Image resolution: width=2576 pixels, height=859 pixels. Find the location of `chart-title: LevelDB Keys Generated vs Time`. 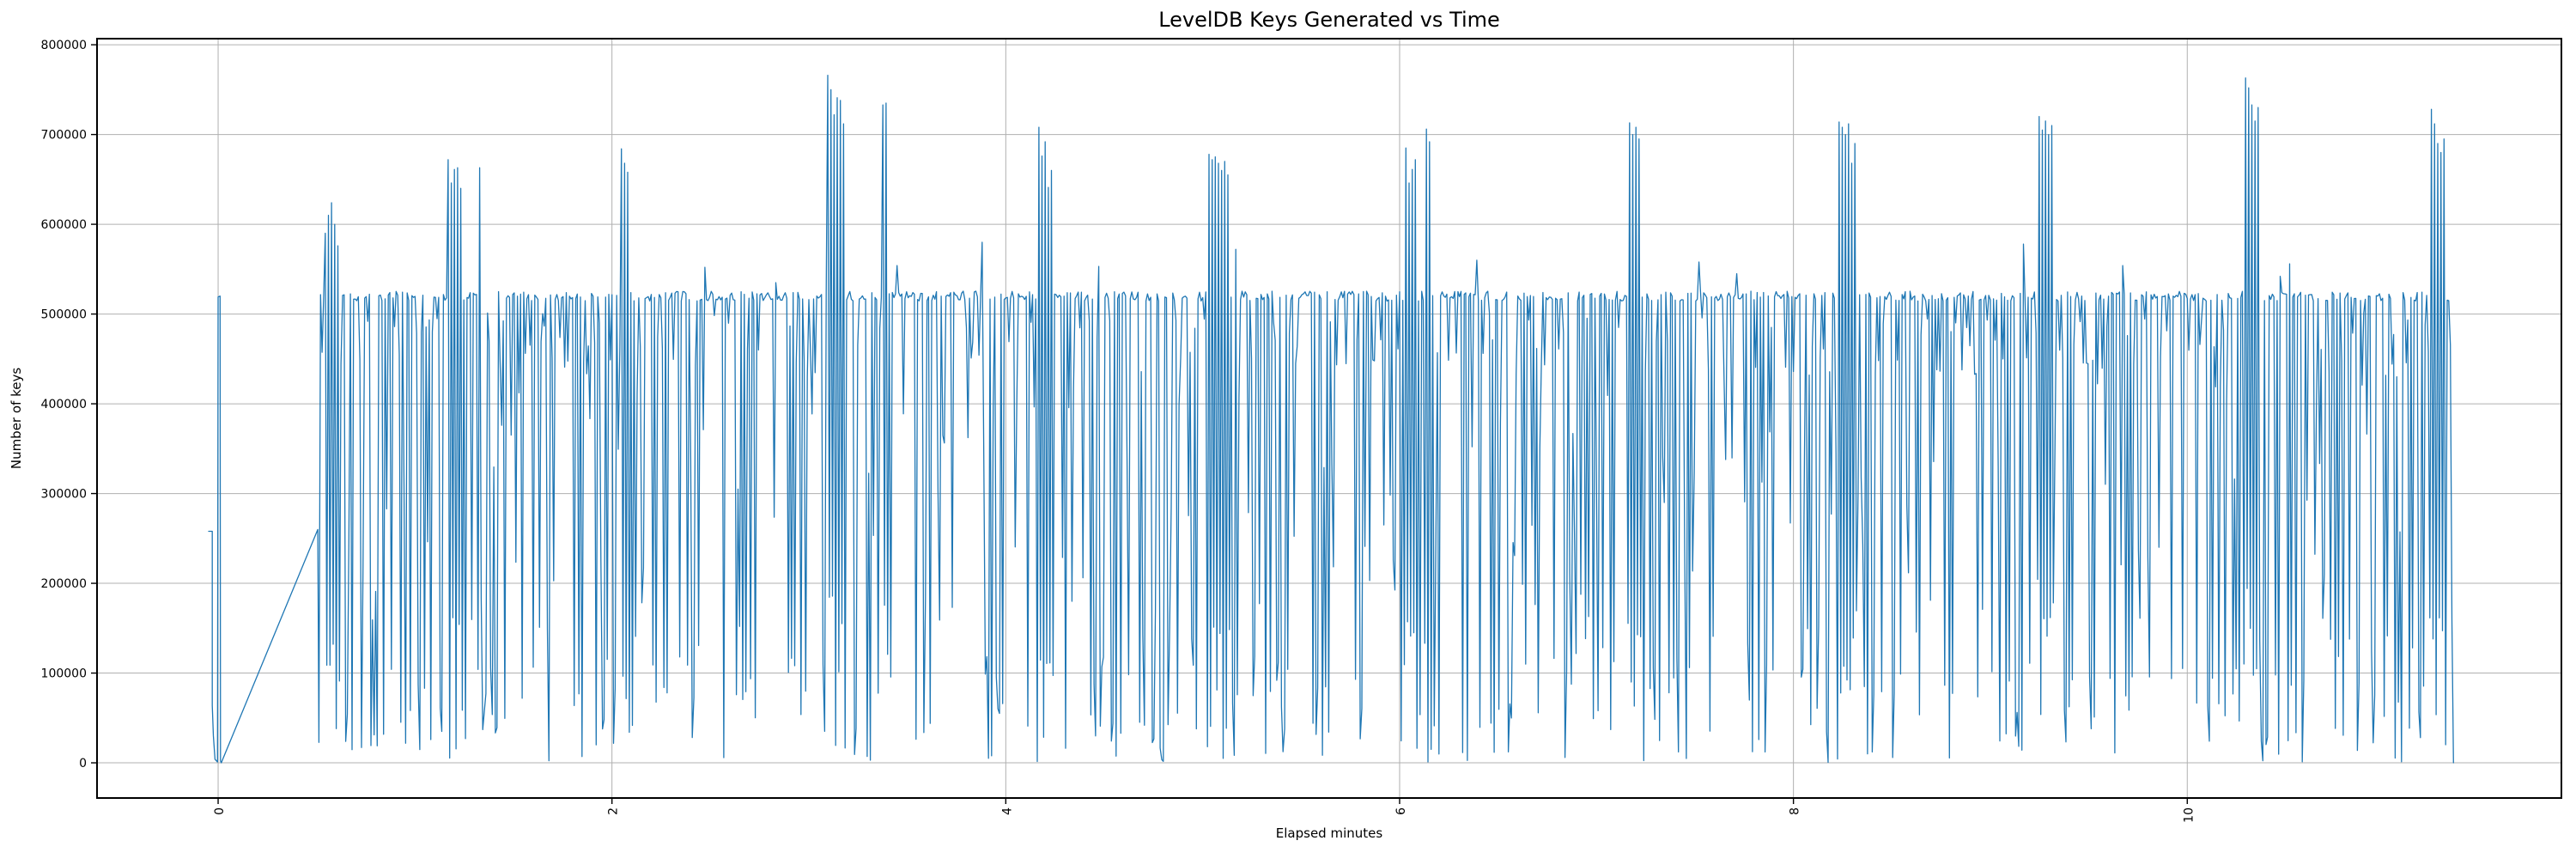

chart-title: LevelDB Keys Generated vs Time is located at coordinates (1329, 20).